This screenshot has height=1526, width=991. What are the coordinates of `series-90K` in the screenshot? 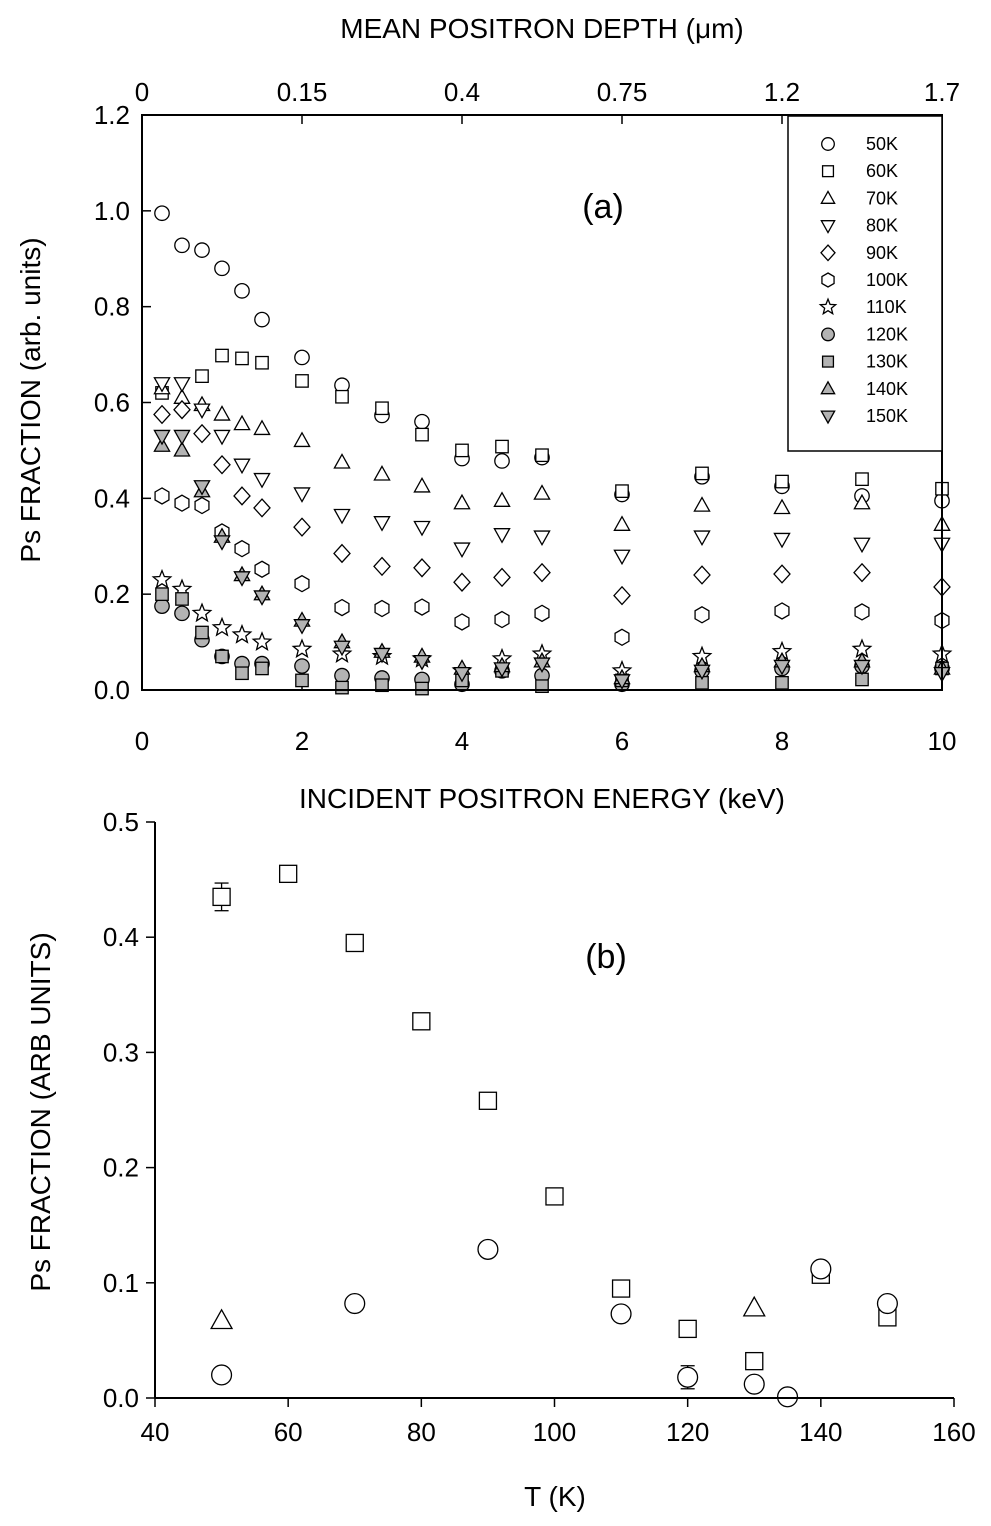 It's located at (552, 502).